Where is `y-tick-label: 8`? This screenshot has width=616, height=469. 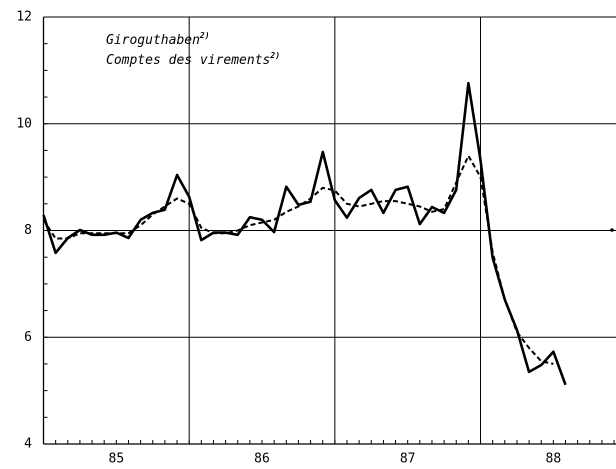
y-tick-label: 8 is located at coordinates (28, 230).